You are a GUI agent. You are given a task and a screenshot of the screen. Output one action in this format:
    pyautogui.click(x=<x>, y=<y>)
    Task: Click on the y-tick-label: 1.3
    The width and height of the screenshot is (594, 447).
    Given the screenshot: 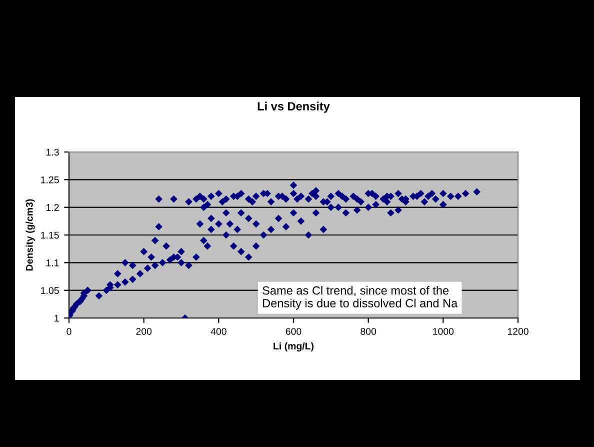 What is the action you would take?
    pyautogui.click(x=52, y=152)
    